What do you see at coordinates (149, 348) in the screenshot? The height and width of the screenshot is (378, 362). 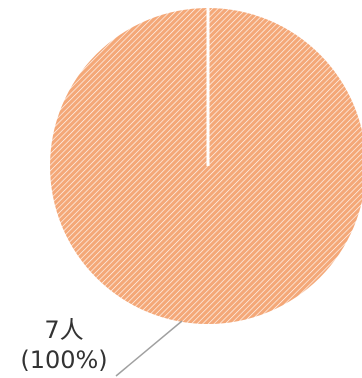 I see `leader-line` at bounding box center [149, 348].